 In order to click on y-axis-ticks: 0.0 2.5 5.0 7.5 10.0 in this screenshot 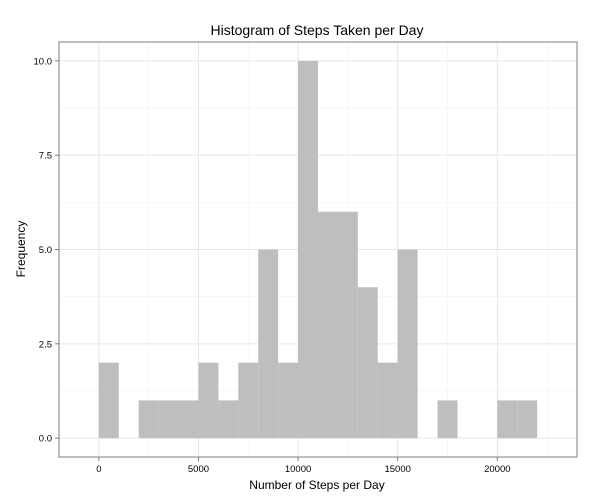, I will do `click(46, 250)`.